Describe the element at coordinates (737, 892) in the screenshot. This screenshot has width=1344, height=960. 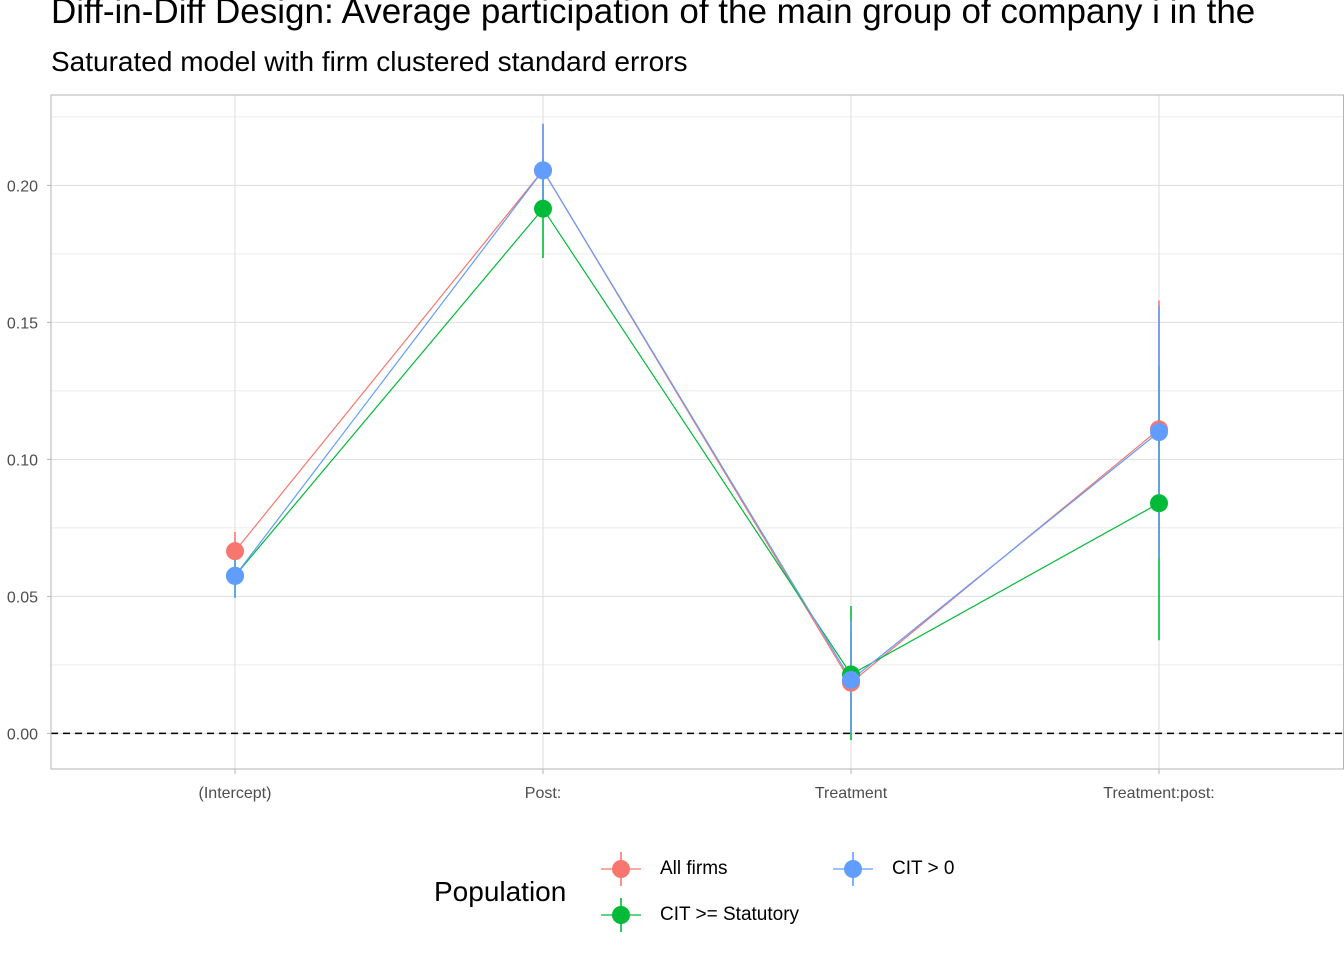
I see `legend-keys-layer` at that location.